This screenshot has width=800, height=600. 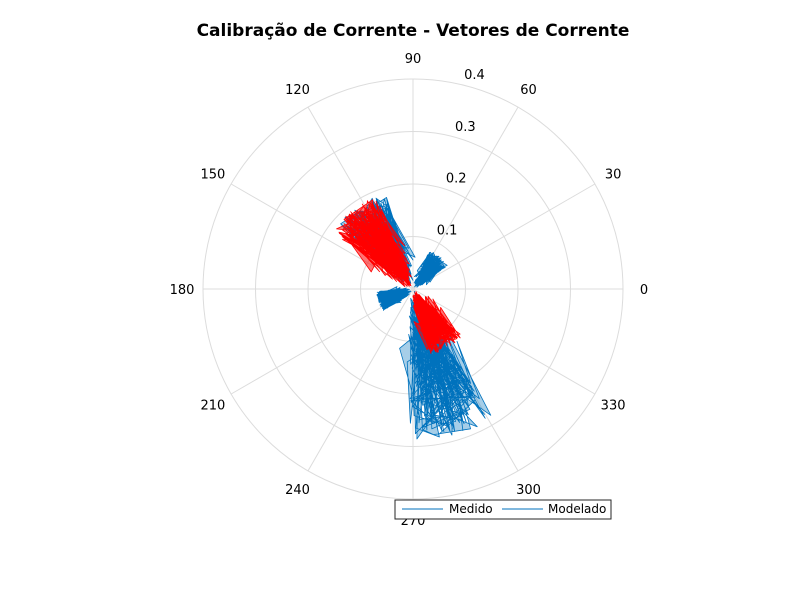 What do you see at coordinates (528, 90) in the screenshot?
I see `angle-tick-label: 60` at bounding box center [528, 90].